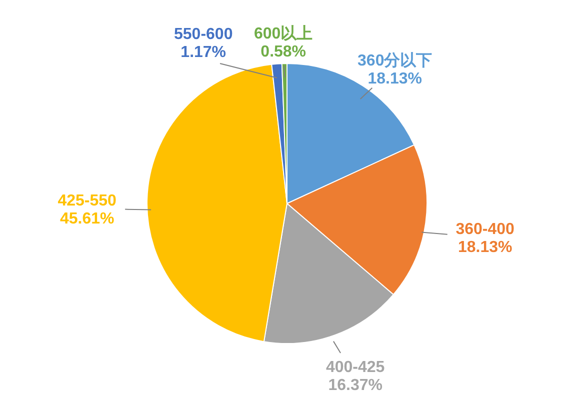 The image size is (574, 407). I want to click on data-label: 16.37%, so click(355, 385).